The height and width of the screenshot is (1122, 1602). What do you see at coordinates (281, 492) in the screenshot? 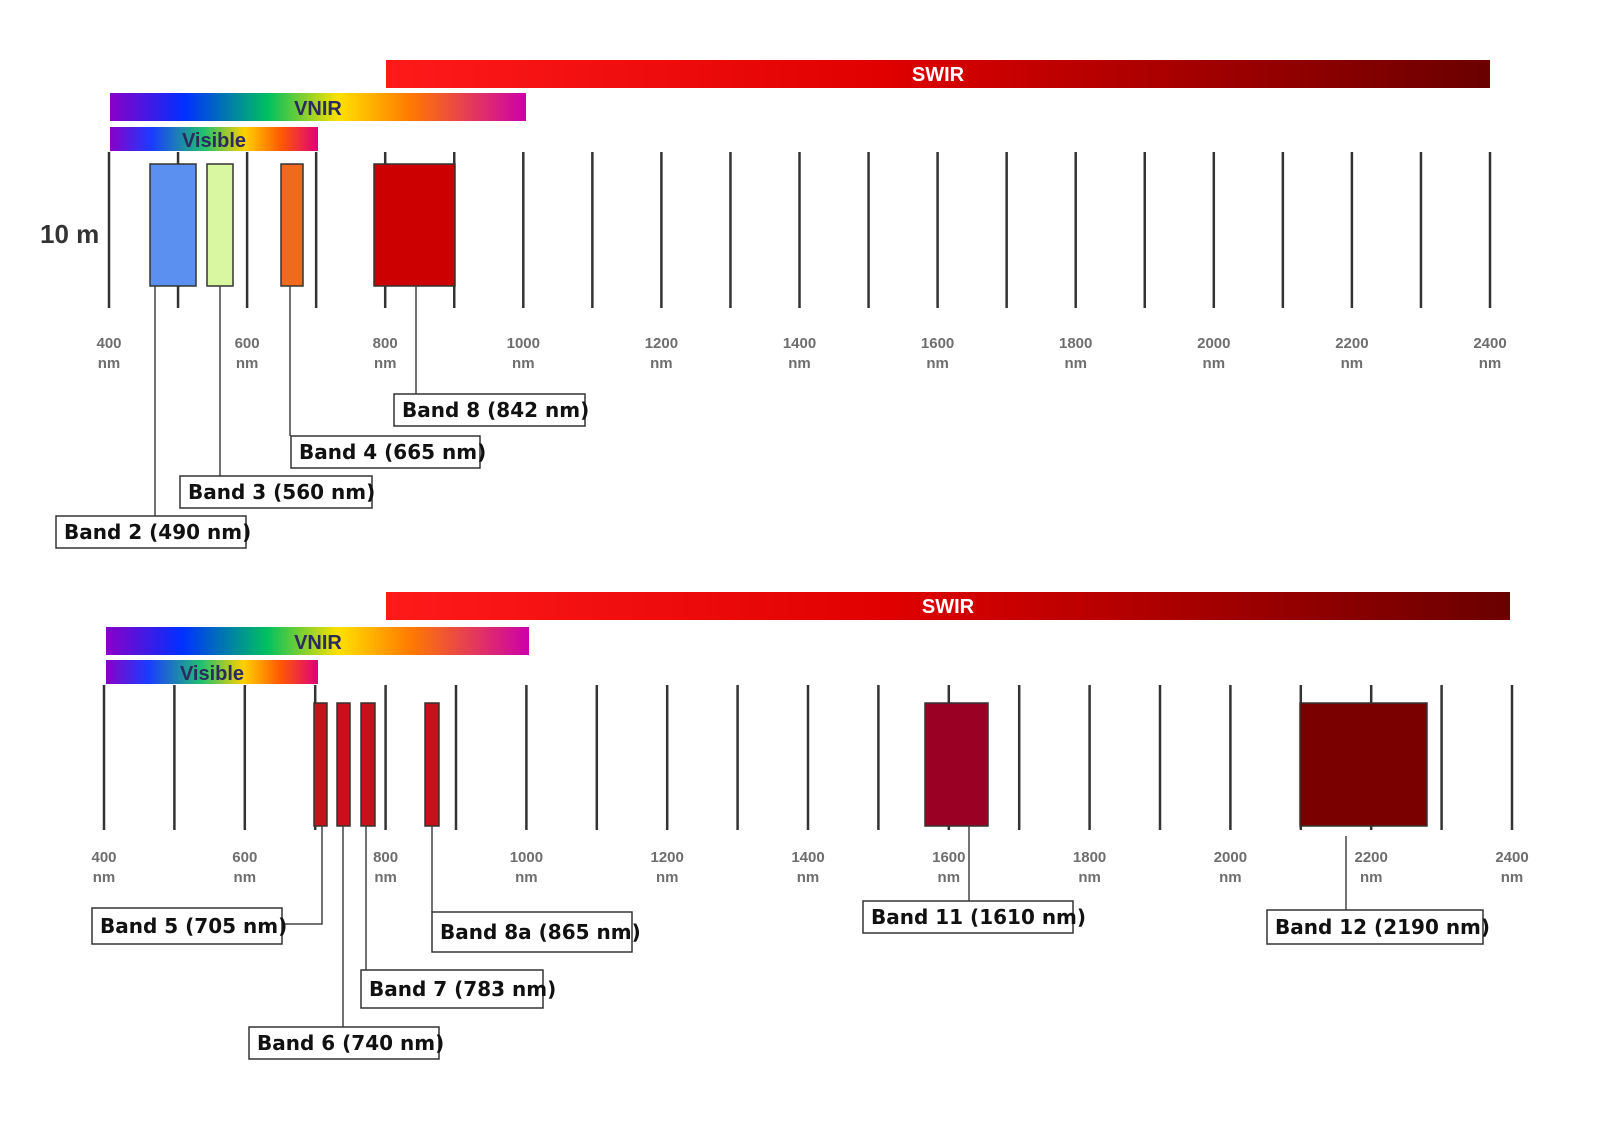
I see `band-label: Band 3 (560 nm)` at bounding box center [281, 492].